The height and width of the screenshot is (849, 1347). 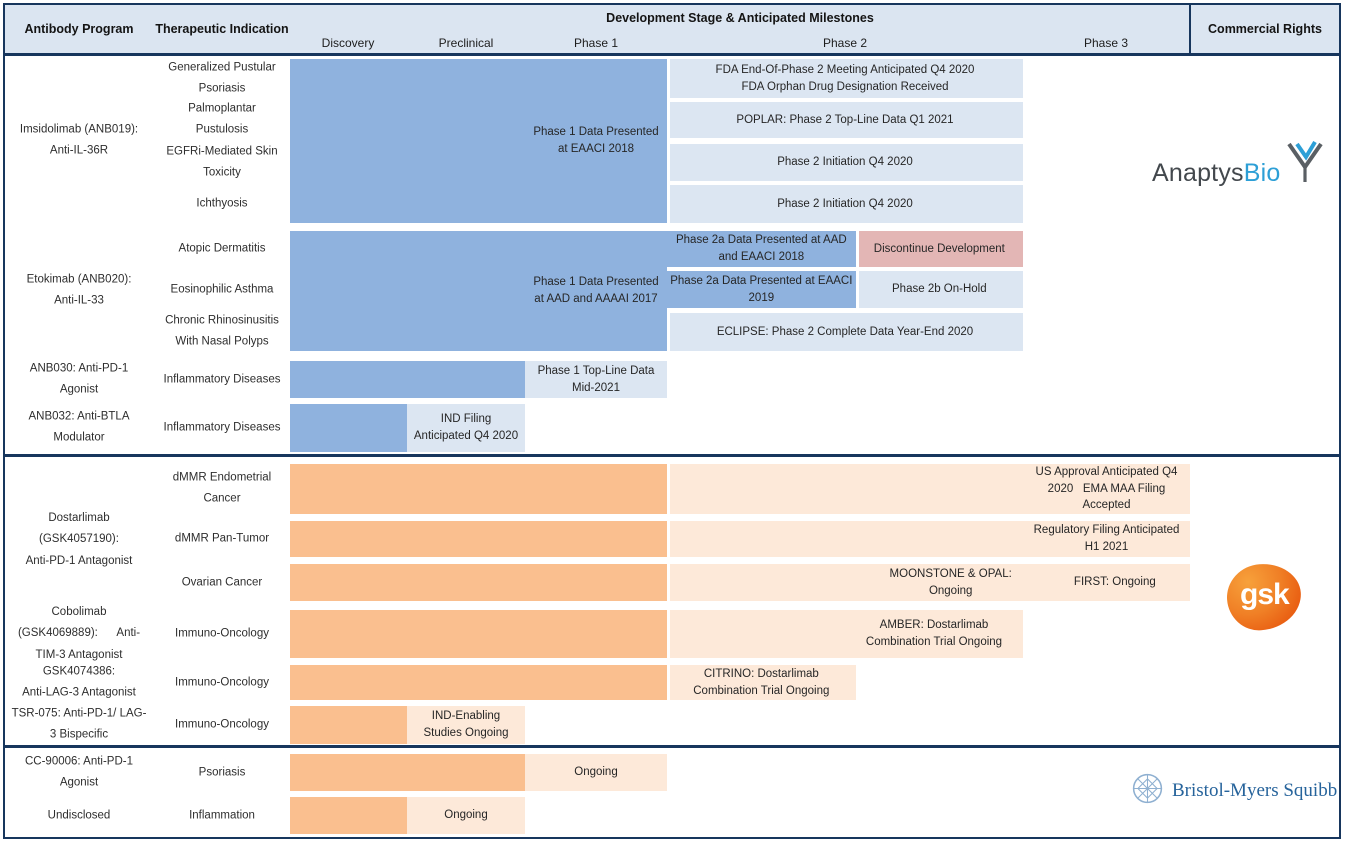 I want to click on antibody-icon, so click(x=1306, y=168).